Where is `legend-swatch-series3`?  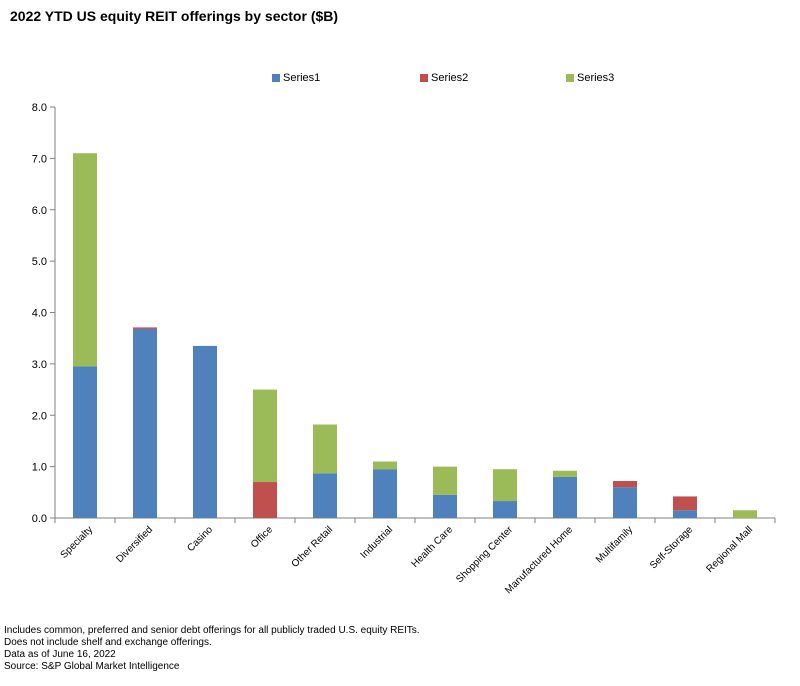
legend-swatch-series3 is located at coordinates (570, 78).